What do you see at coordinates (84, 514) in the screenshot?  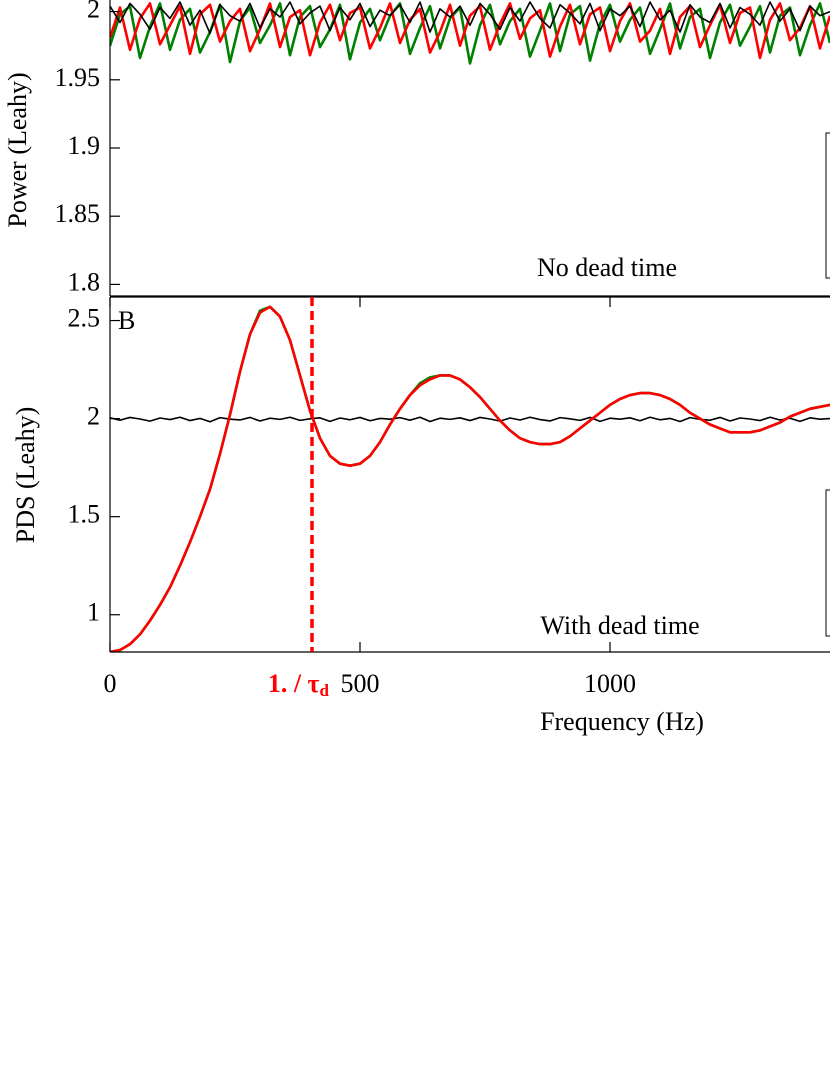 I see `y-tick-label: 1.5` at bounding box center [84, 514].